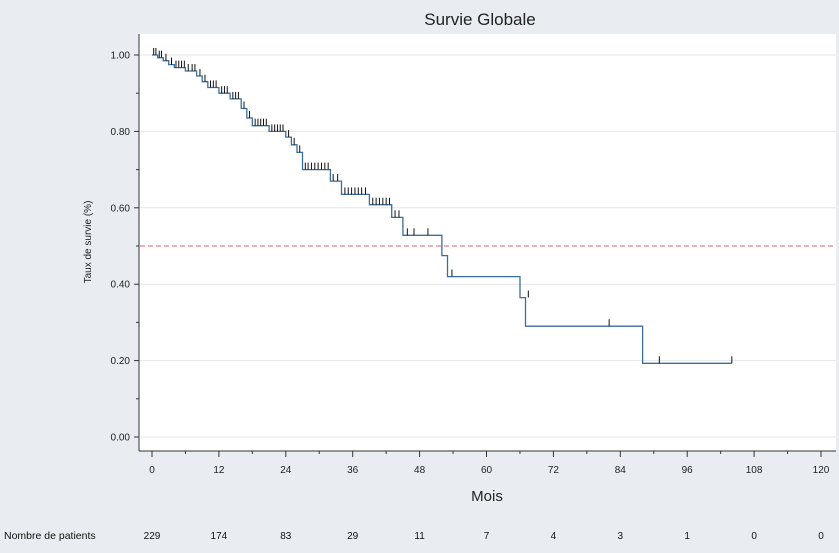 Image resolution: width=839 pixels, height=553 pixels. What do you see at coordinates (688, 470) in the screenshot?
I see `x-tick-label: 96` at bounding box center [688, 470].